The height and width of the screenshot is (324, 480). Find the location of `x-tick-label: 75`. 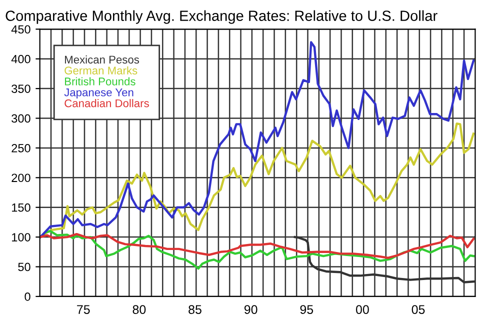

x-tick-label: 75 is located at coordinates (83, 309).